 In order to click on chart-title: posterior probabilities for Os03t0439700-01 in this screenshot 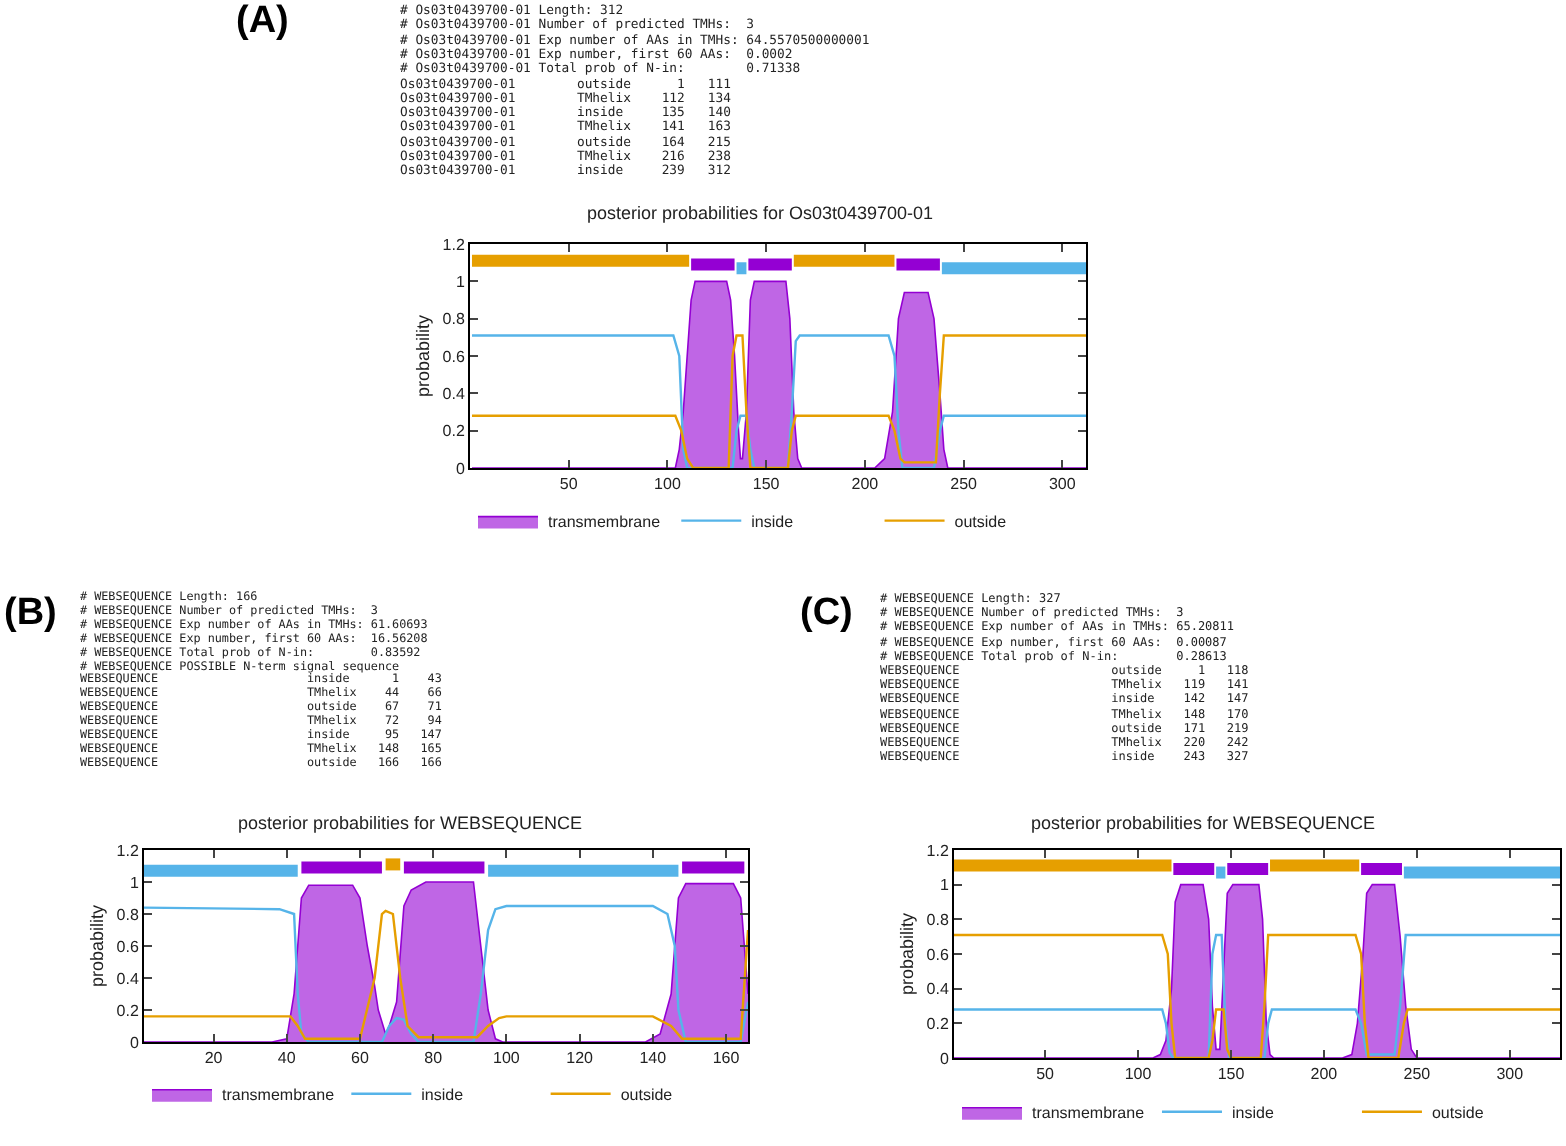, I will do `click(760, 212)`.